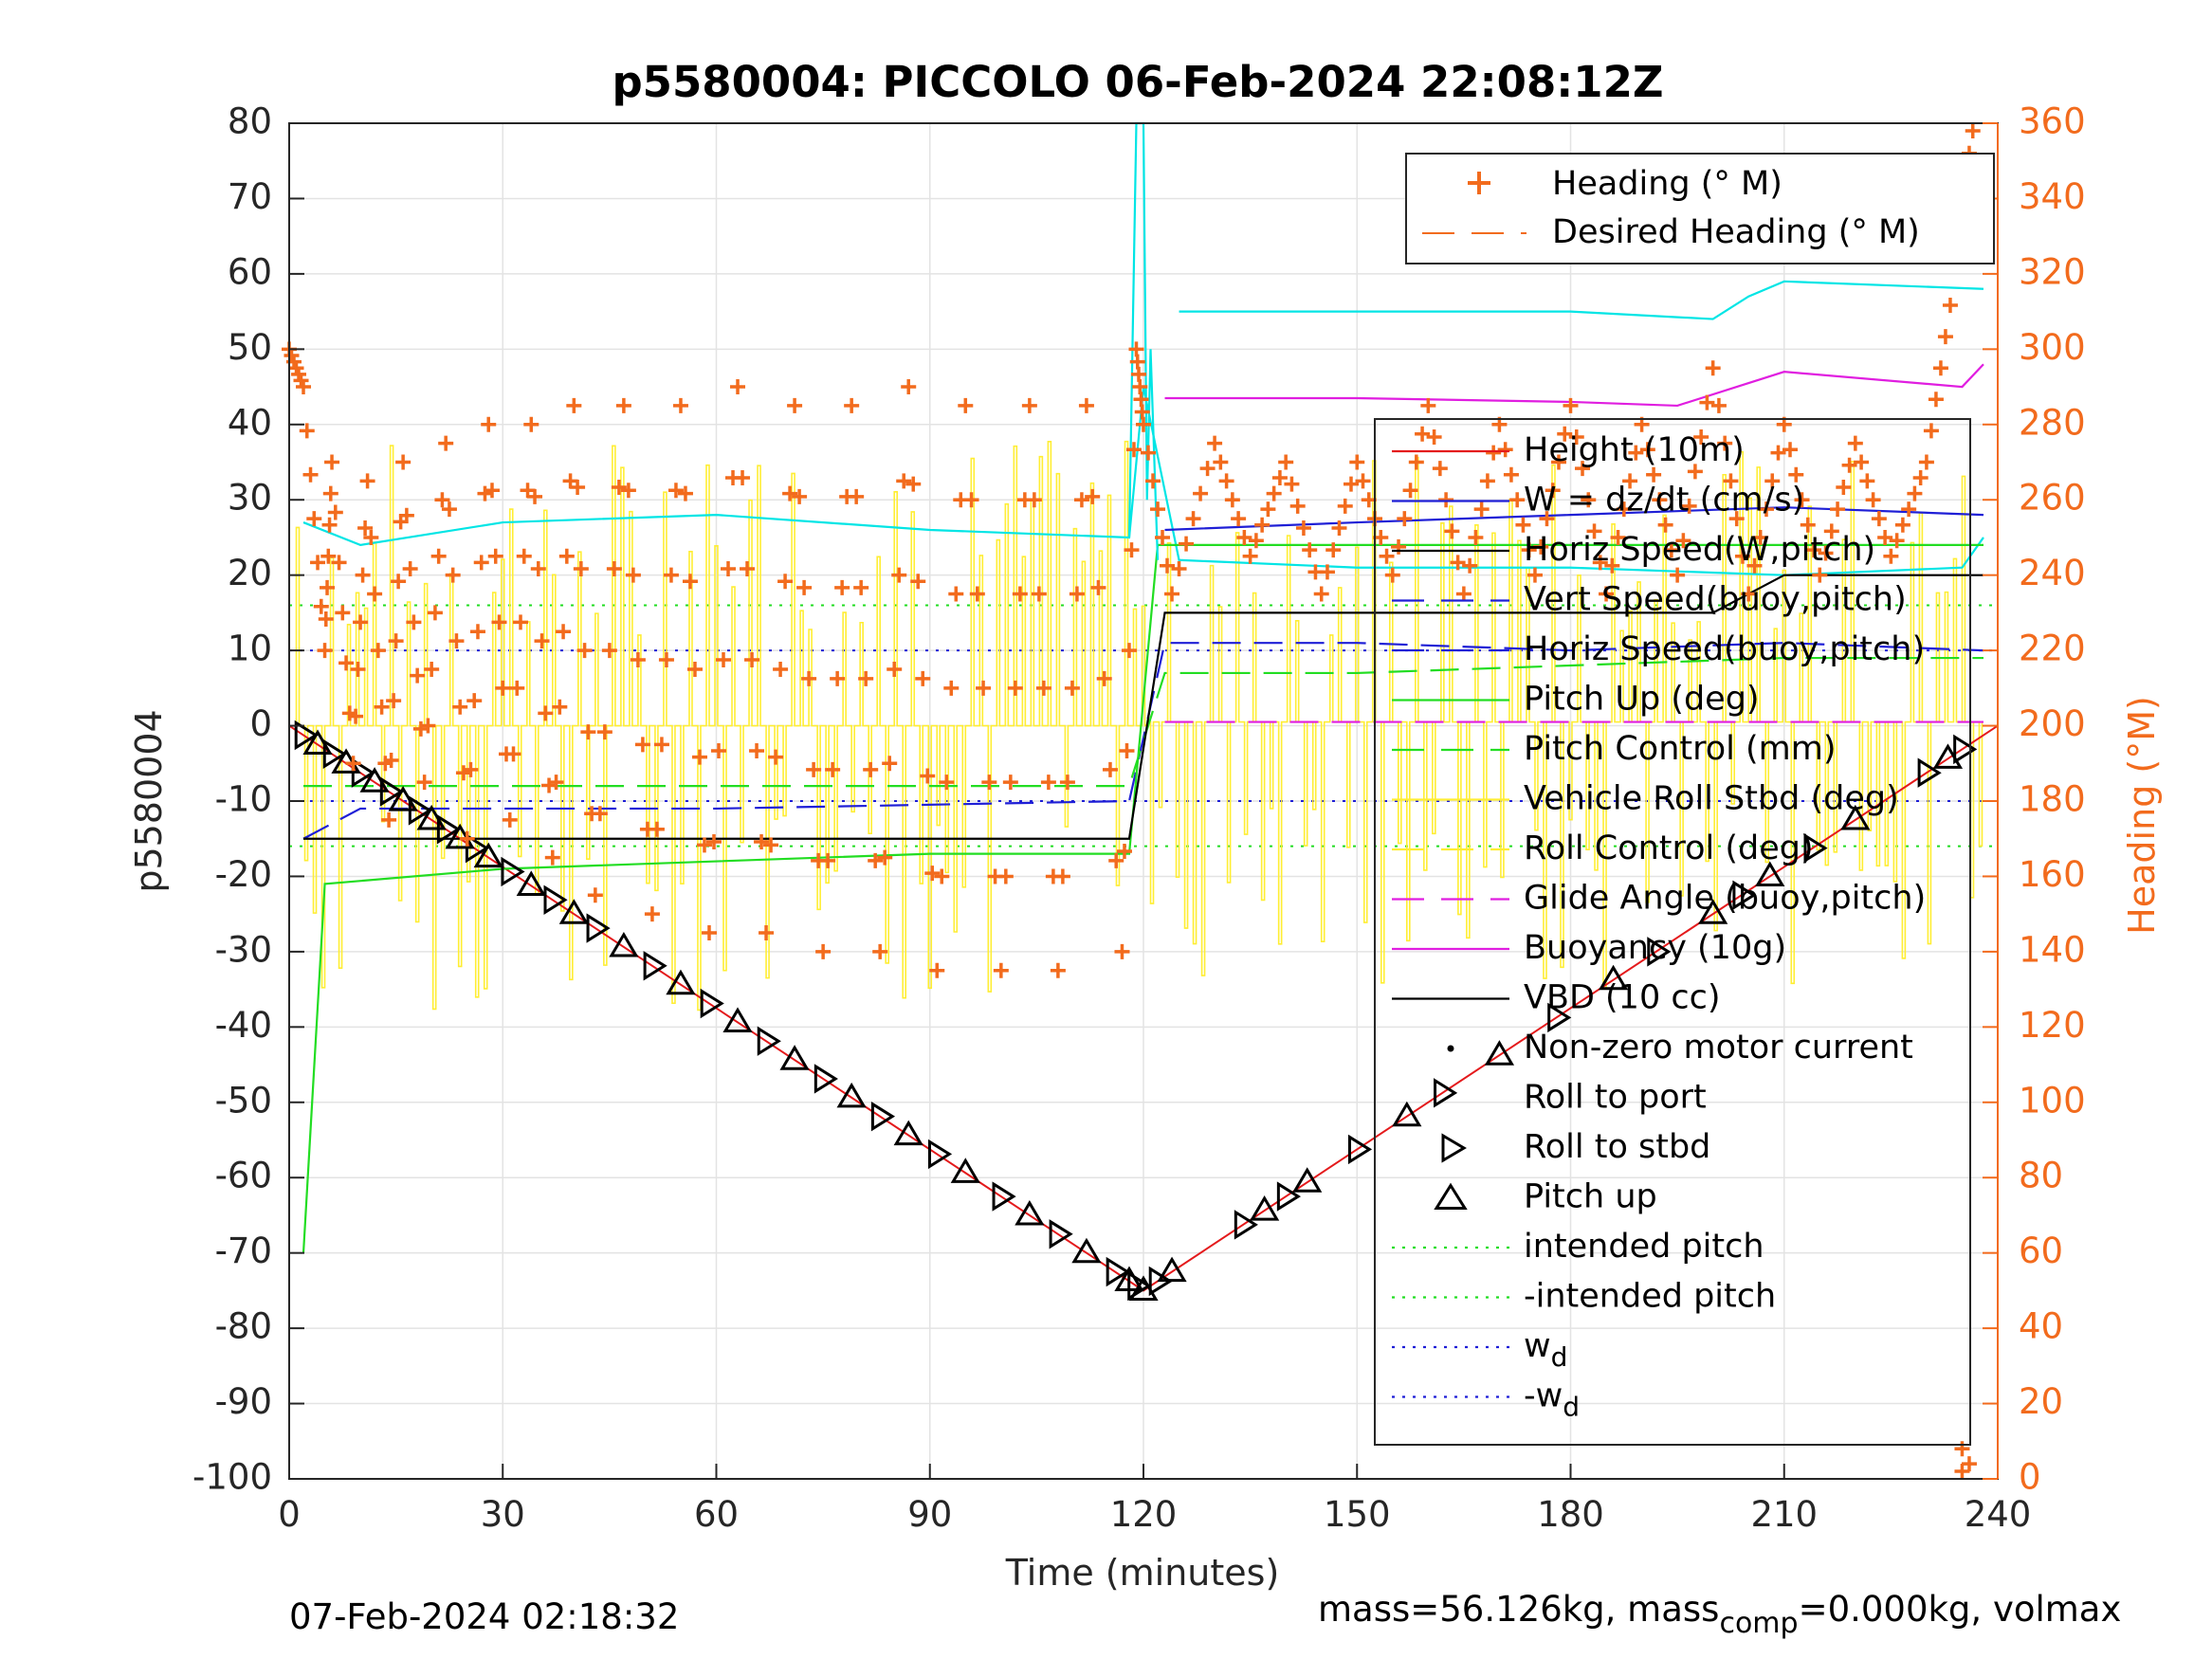 The image size is (2212, 1659). What do you see at coordinates (2052, 799) in the screenshot?
I see `y-tick-label-right: 180` at bounding box center [2052, 799].